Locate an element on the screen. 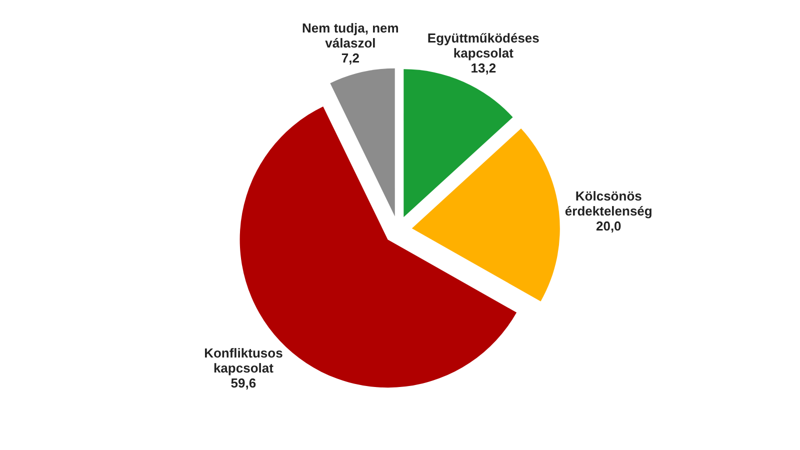 The height and width of the screenshot is (450, 800). slice-label: Konfliktusos kapcsolat is located at coordinates (243, 361).